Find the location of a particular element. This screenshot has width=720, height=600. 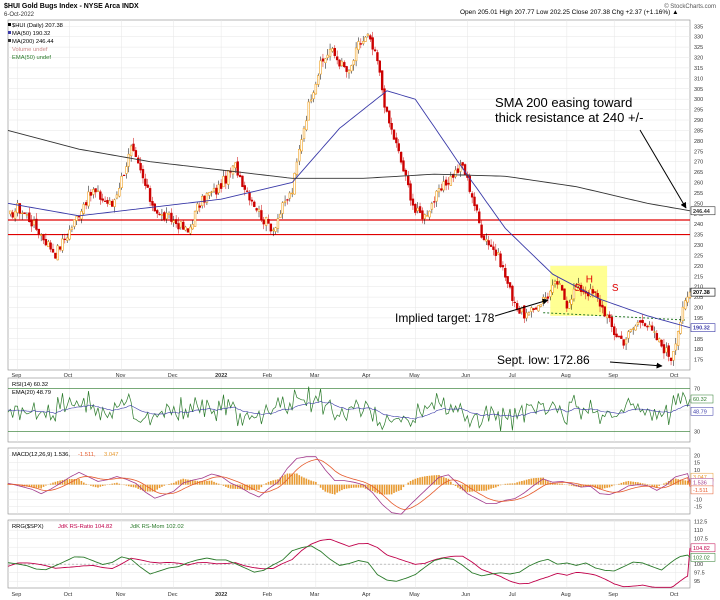

last-value-box is located at coordinates (703, 292).